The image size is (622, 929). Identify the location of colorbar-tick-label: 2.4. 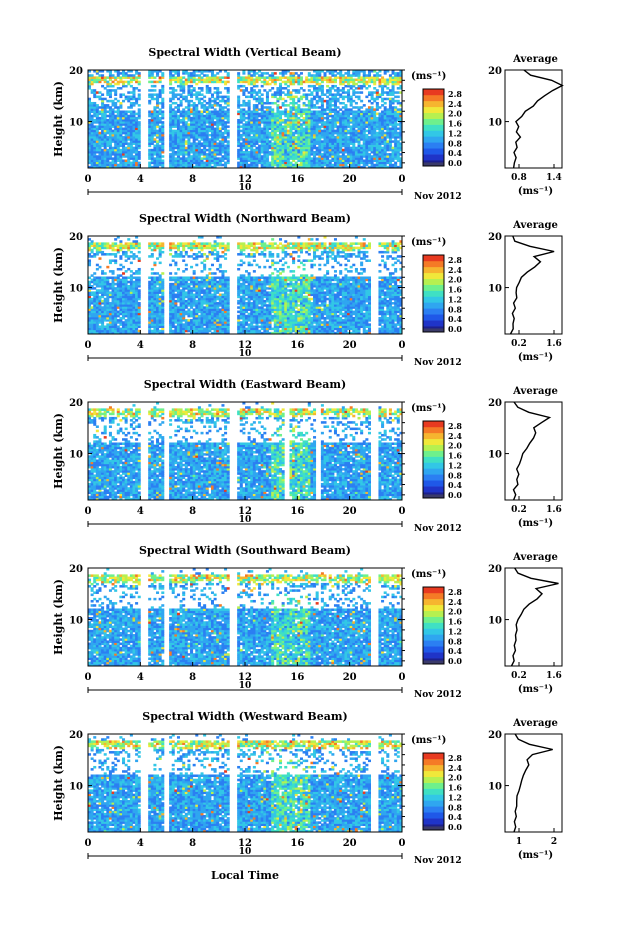
(455, 104).